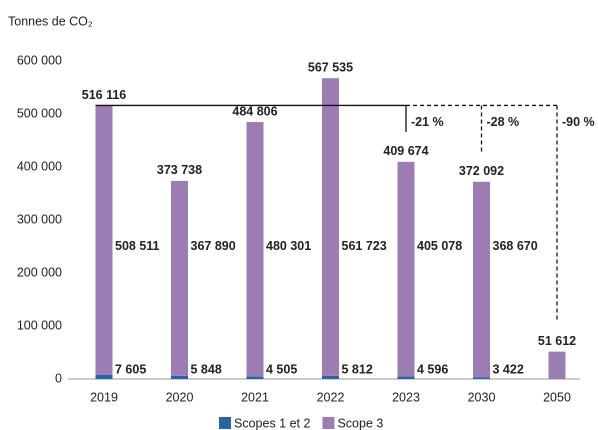 The width and height of the screenshot is (598, 430). I want to click on y-tick-label: 500 000, so click(39, 113).